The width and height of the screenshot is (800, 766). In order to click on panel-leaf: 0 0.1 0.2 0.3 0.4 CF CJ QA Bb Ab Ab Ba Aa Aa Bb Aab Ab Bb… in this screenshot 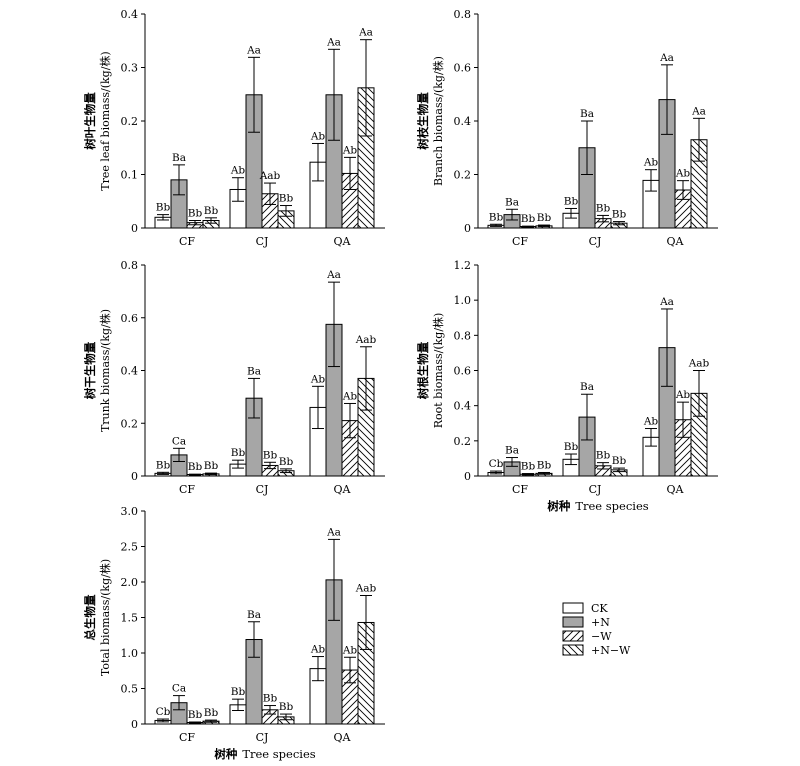, I will do `click(234, 128)`.